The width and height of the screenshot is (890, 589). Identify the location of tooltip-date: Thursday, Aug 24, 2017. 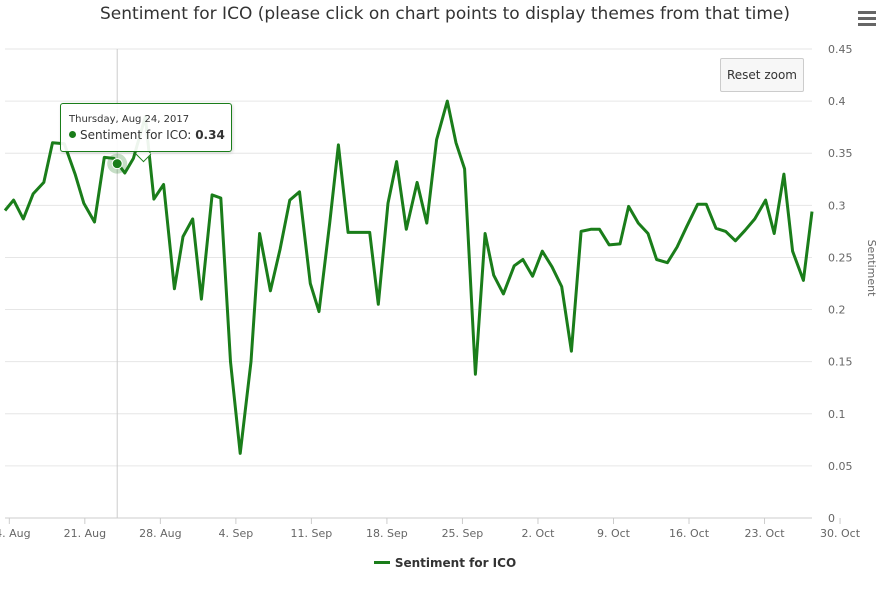
(129, 119).